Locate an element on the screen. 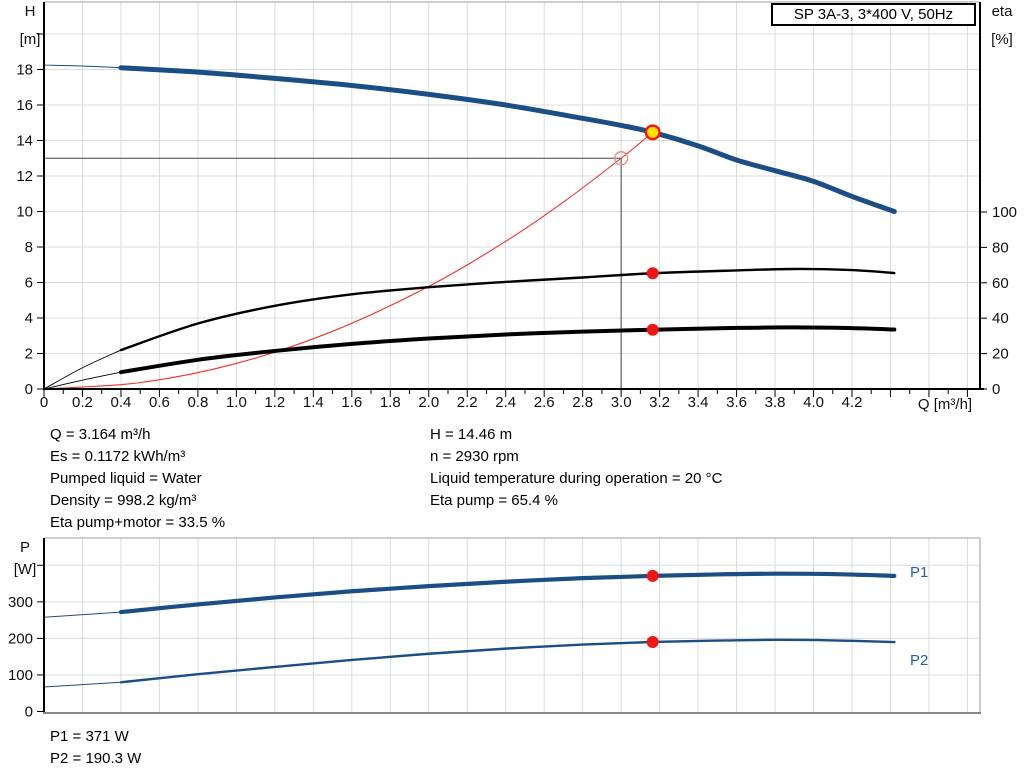 The image size is (1024, 781). left-axis-unit: [W] is located at coordinates (25, 569).